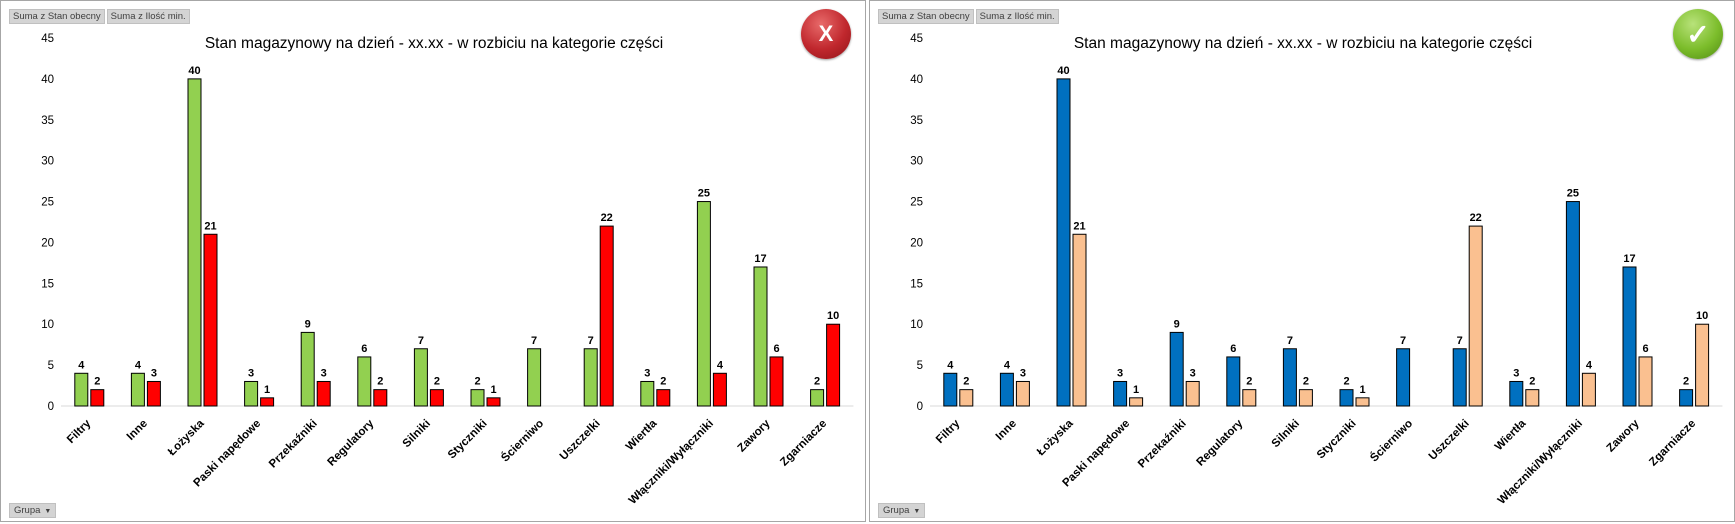  Describe the element at coordinates (1672, 443) in the screenshot. I see `x-tick-label: Zgarniacze` at that location.